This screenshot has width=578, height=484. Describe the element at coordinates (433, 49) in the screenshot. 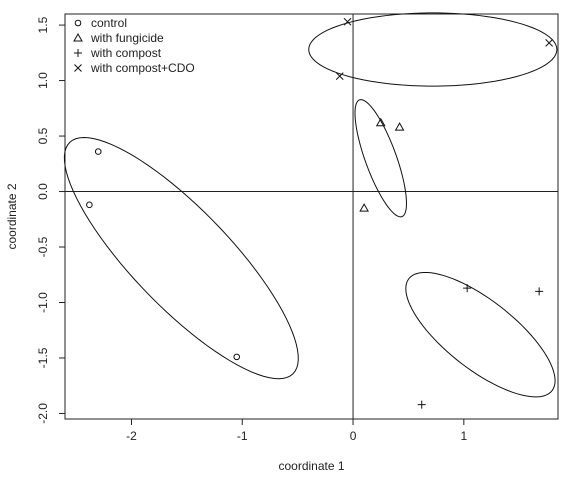

I see `ellipse-with-compost-cdo` at that location.